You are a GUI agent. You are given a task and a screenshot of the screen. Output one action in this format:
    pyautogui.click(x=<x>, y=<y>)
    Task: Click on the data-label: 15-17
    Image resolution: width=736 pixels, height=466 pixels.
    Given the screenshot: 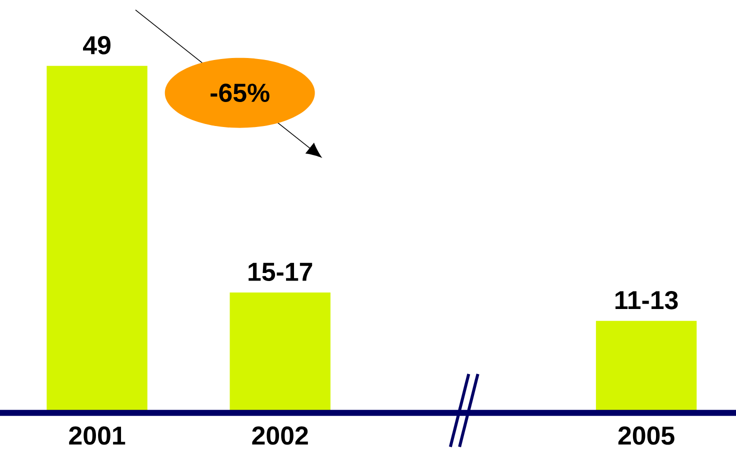 What is the action you would take?
    pyautogui.click(x=280, y=272)
    